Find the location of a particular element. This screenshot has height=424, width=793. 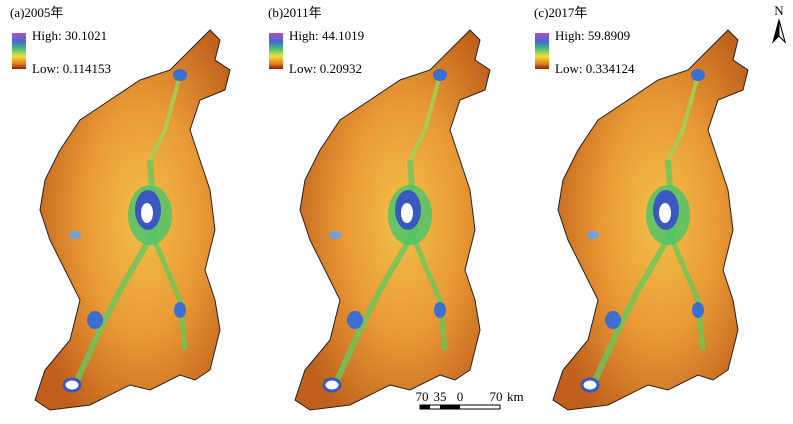

panel-label: (a)2005年 is located at coordinates (36, 12).